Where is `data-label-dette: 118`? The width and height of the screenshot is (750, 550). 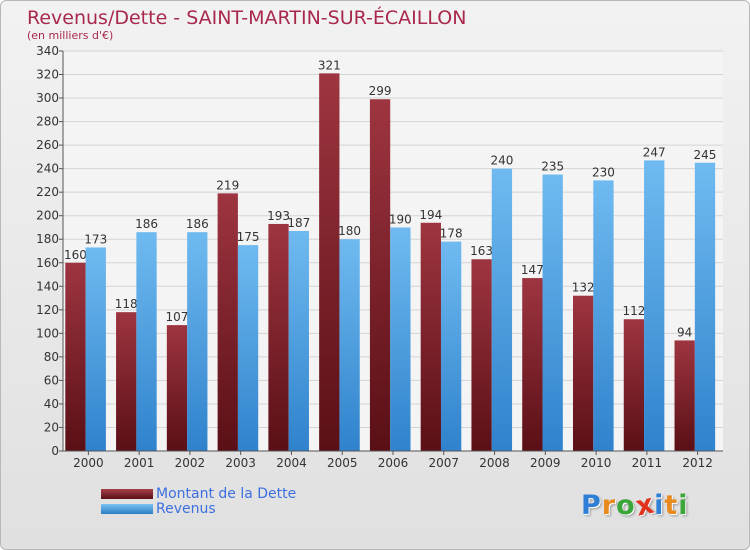 data-label-dette: 118 is located at coordinates (126, 304).